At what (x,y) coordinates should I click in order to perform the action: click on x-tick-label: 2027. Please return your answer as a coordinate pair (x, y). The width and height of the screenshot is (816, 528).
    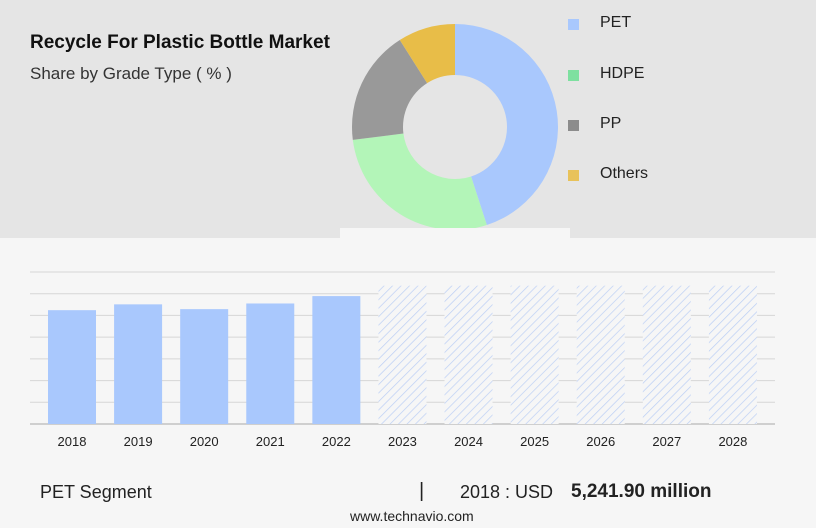
    Looking at the image, I should click on (666, 441).